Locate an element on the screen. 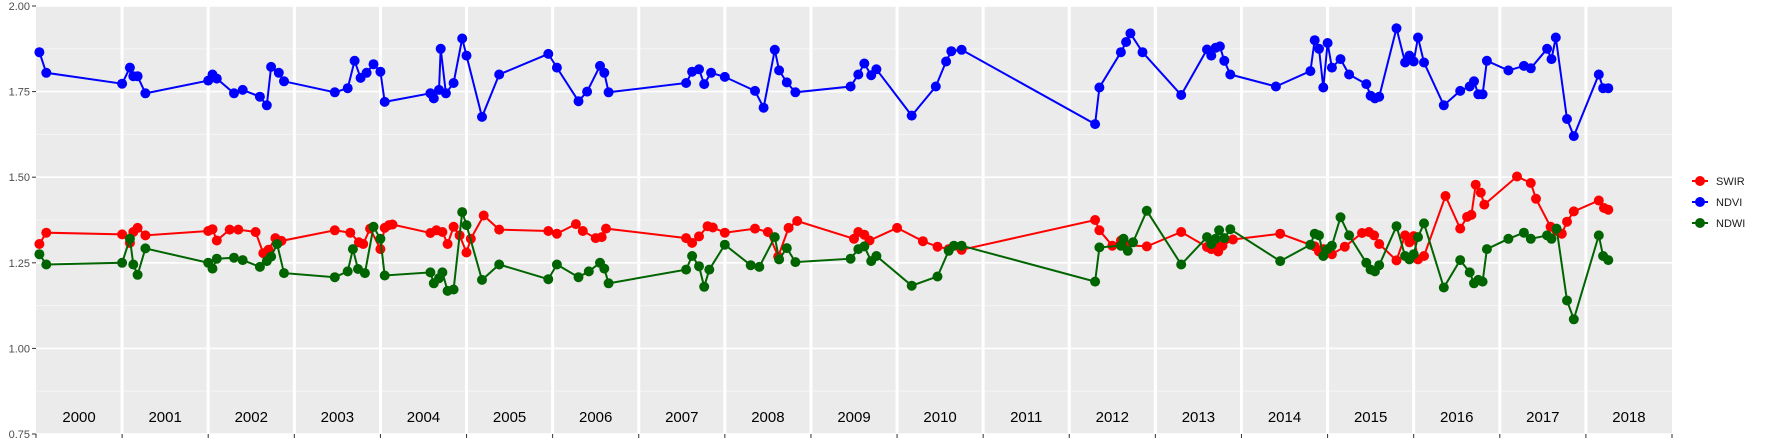 The width and height of the screenshot is (1773, 442). legend-key-point is located at coordinates (1700, 223).